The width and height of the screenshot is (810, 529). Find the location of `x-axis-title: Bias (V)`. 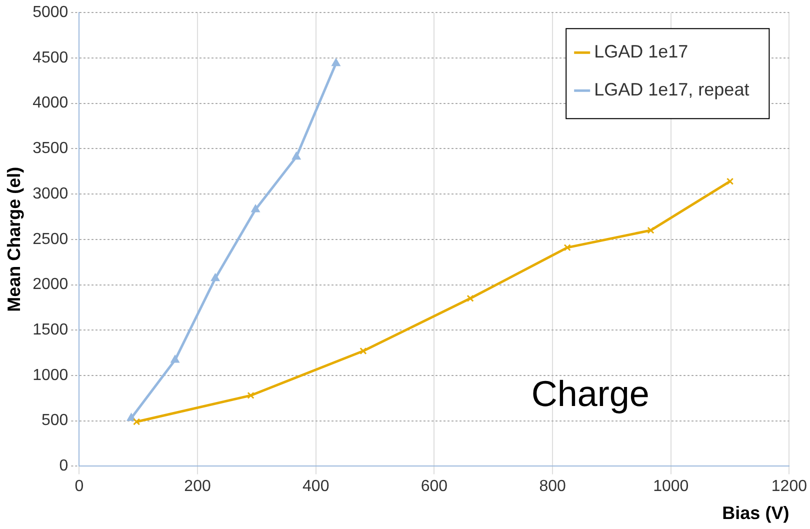

x-axis-title: Bias (V) is located at coordinates (756, 513).